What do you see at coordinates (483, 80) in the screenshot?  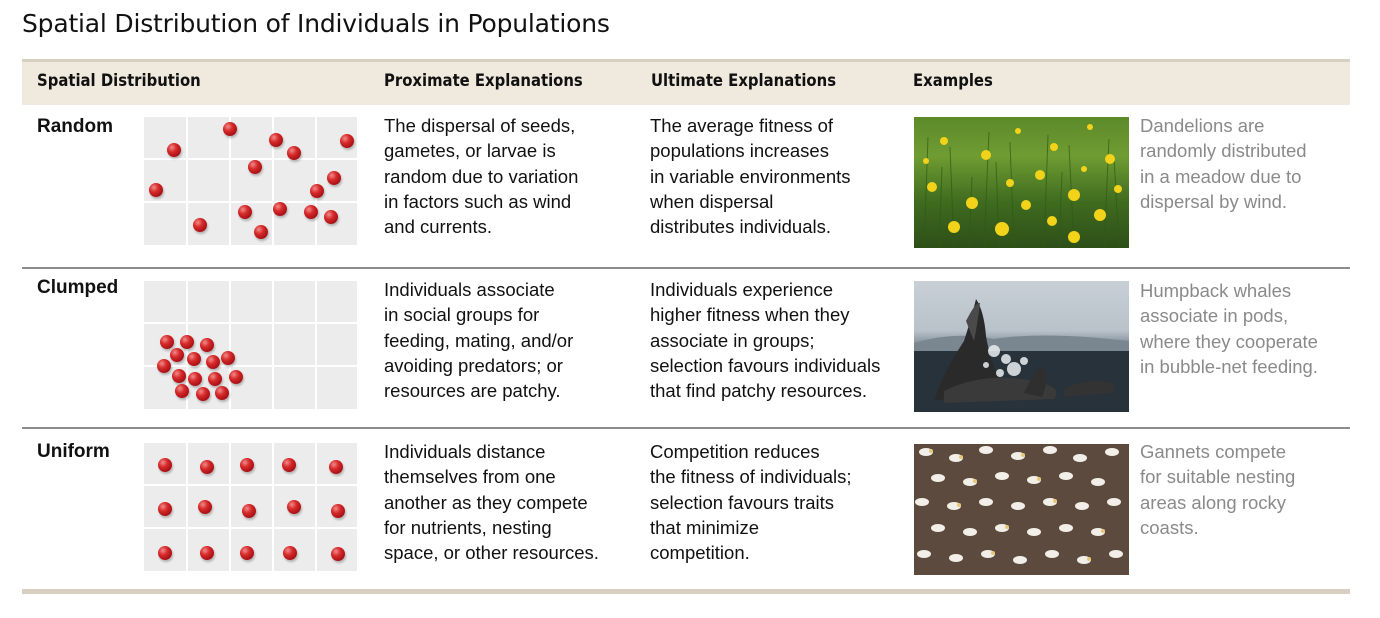 I see `header-proximate-explanations: Proximate Explanations` at bounding box center [483, 80].